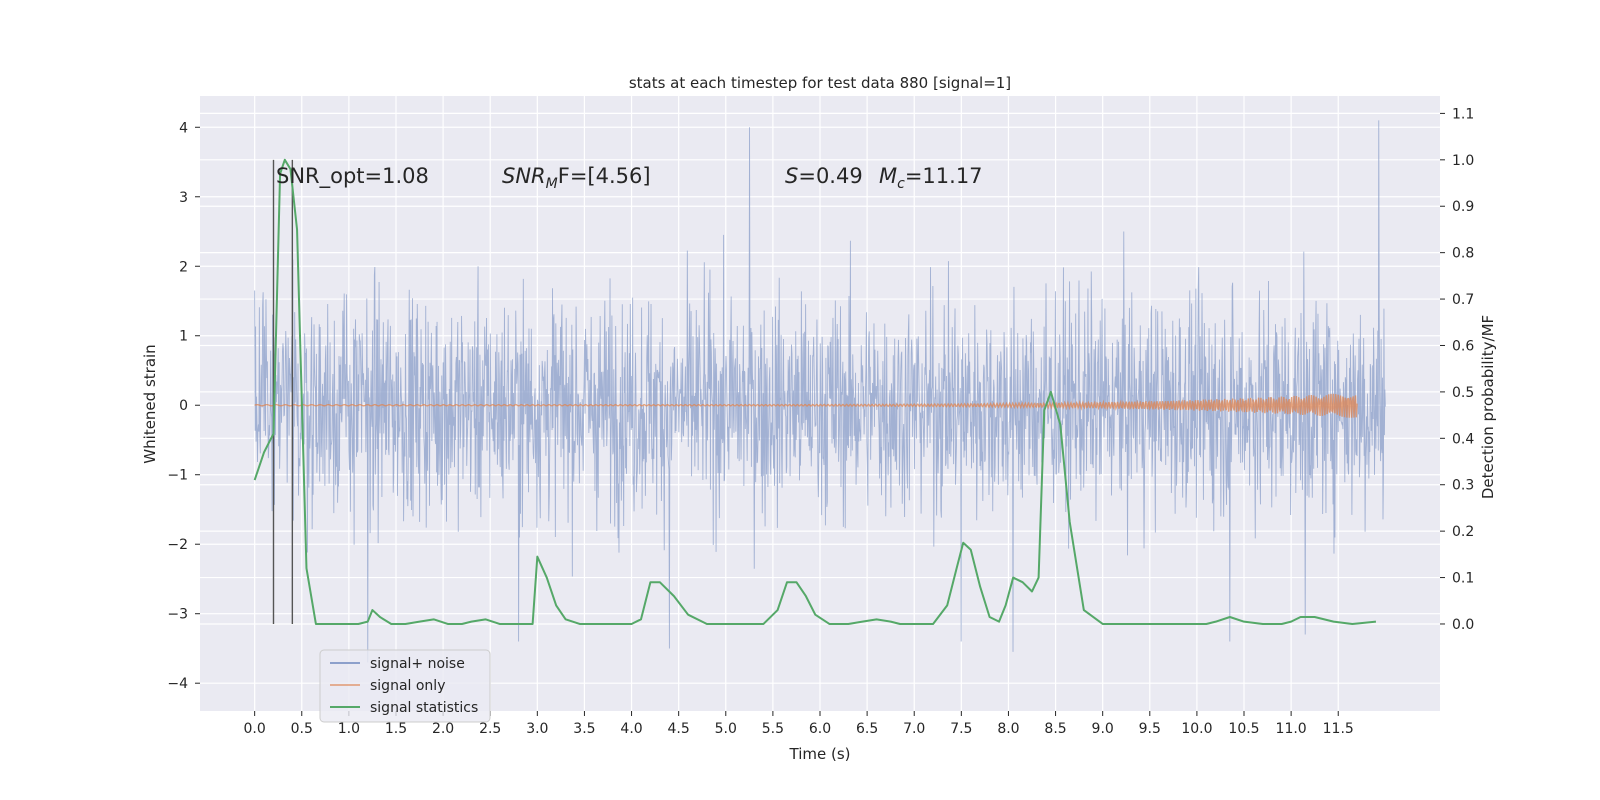 The height and width of the screenshot is (800, 1600). What do you see at coordinates (1463, 486) in the screenshot?
I see `y2-tick-label: 0.3` at bounding box center [1463, 486].